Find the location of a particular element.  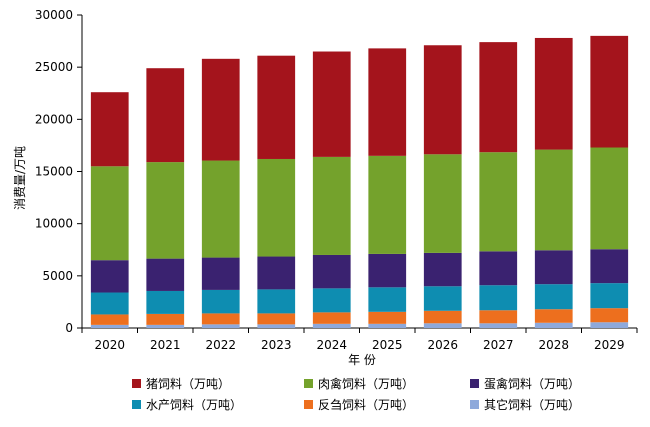

legend-label: 蛋禽饲料（万吨） is located at coordinates (532, 383).